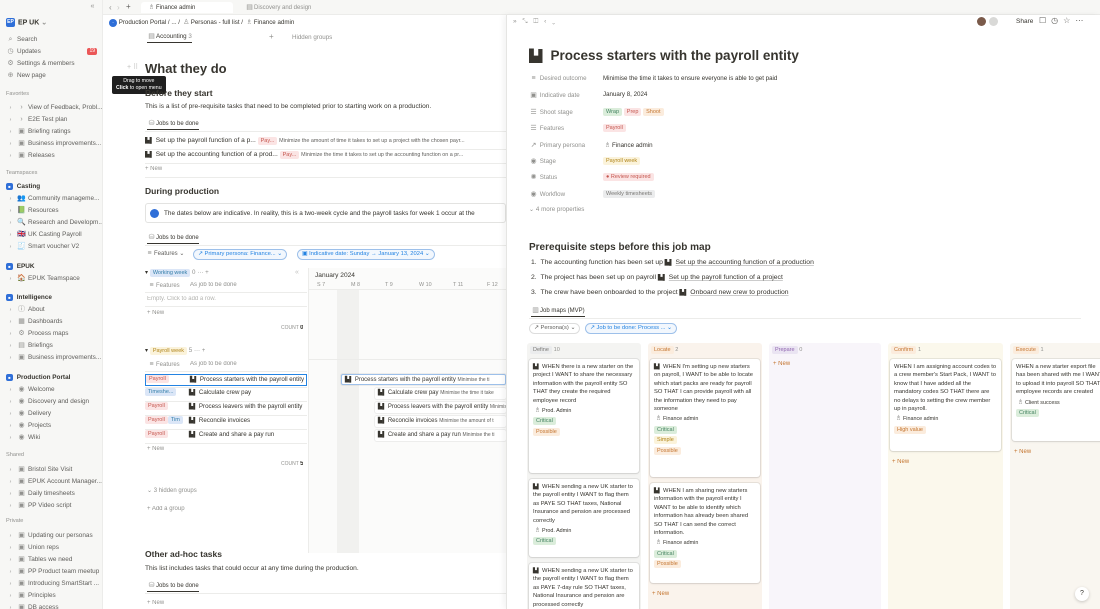 Image resolution: width=1100 pixels, height=609 pixels. I want to click on sidebar-item-private: › ▣ Tables we need, so click(41, 559).